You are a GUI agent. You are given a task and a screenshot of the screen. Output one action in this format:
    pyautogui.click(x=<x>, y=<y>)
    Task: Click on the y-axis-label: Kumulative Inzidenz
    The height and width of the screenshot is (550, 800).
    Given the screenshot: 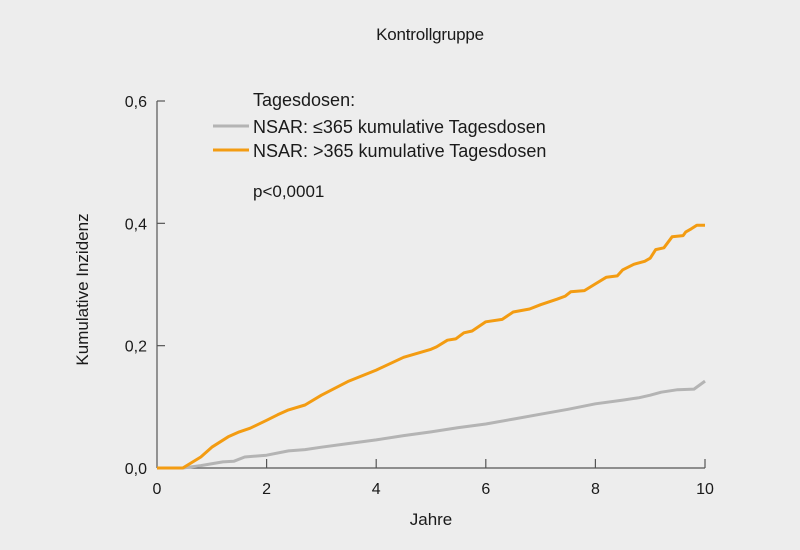 What is the action you would take?
    pyautogui.click(x=82, y=289)
    